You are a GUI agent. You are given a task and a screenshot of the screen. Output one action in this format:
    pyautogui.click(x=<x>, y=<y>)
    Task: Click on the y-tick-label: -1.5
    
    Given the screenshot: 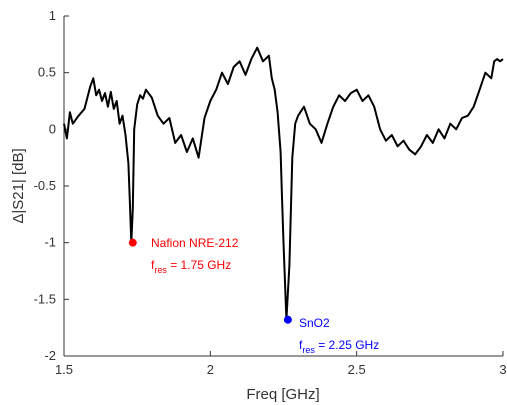 What is the action you would take?
    pyautogui.click(x=45, y=298)
    